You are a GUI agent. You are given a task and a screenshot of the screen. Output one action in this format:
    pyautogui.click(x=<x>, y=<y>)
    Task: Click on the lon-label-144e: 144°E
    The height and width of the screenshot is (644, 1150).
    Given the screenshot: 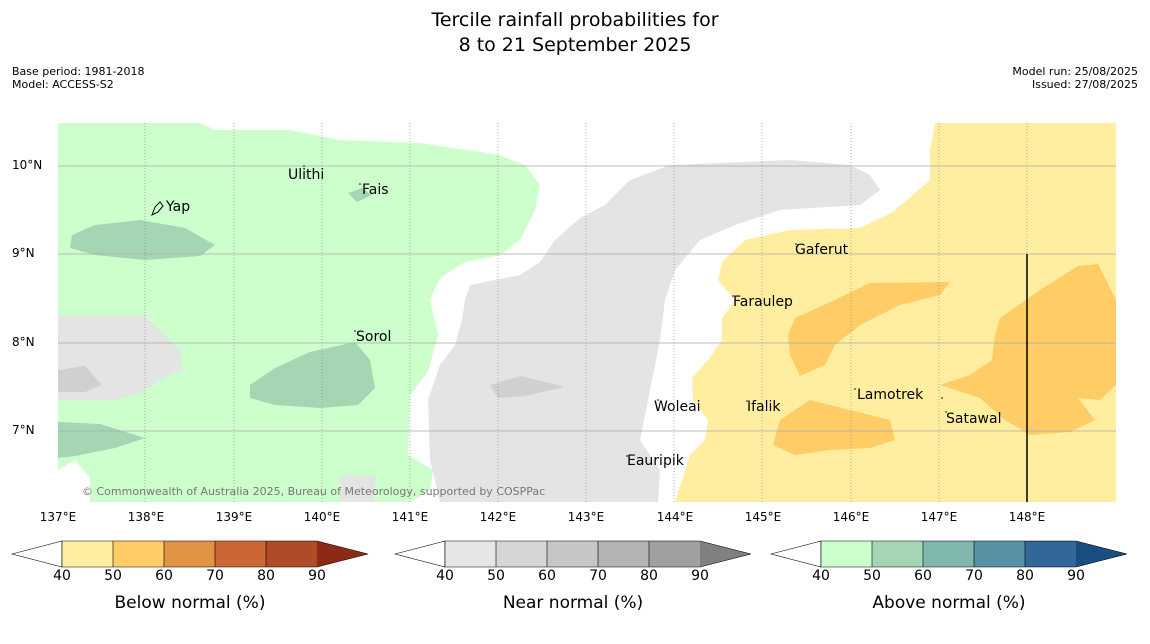 What is the action you would take?
    pyautogui.click(x=675, y=517)
    